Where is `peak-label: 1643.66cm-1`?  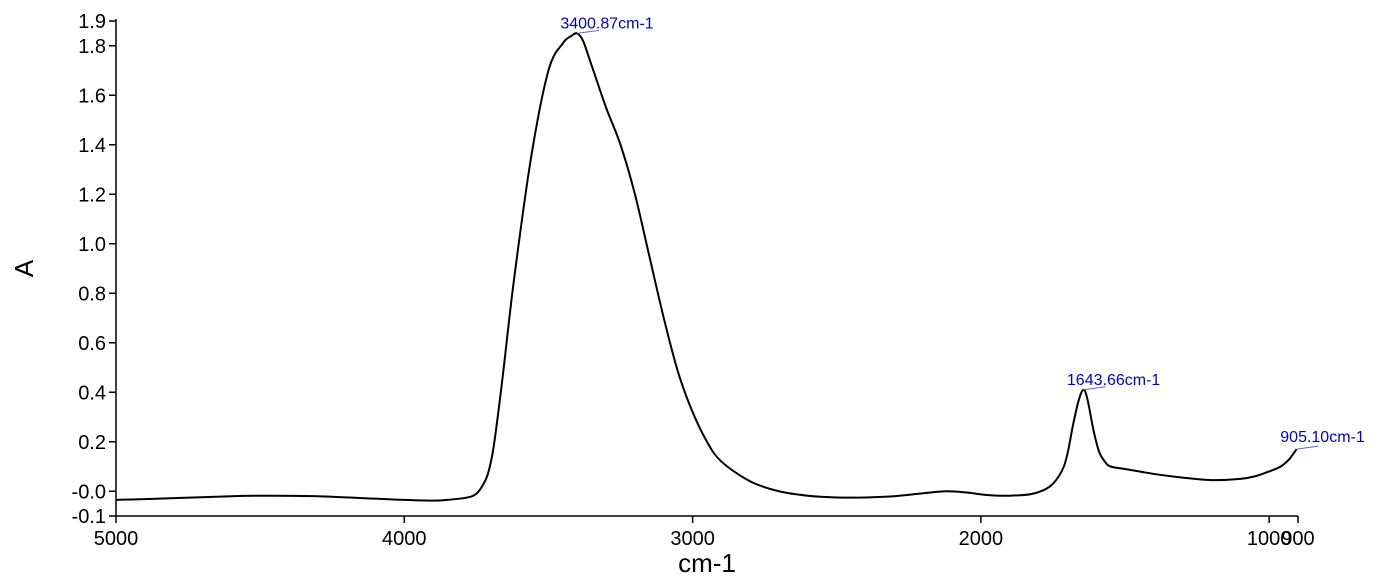
peak-label: 1643.66cm-1 is located at coordinates (1113, 380).